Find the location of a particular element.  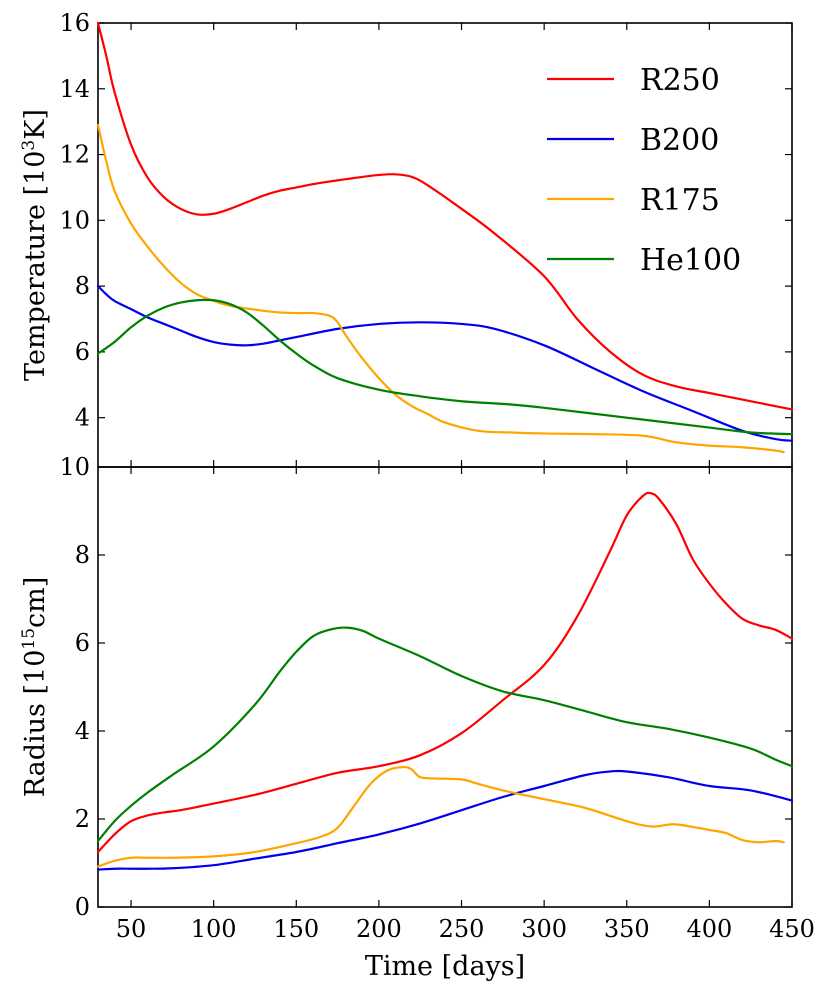

xtick-label: 450 is located at coordinates (792, 929).